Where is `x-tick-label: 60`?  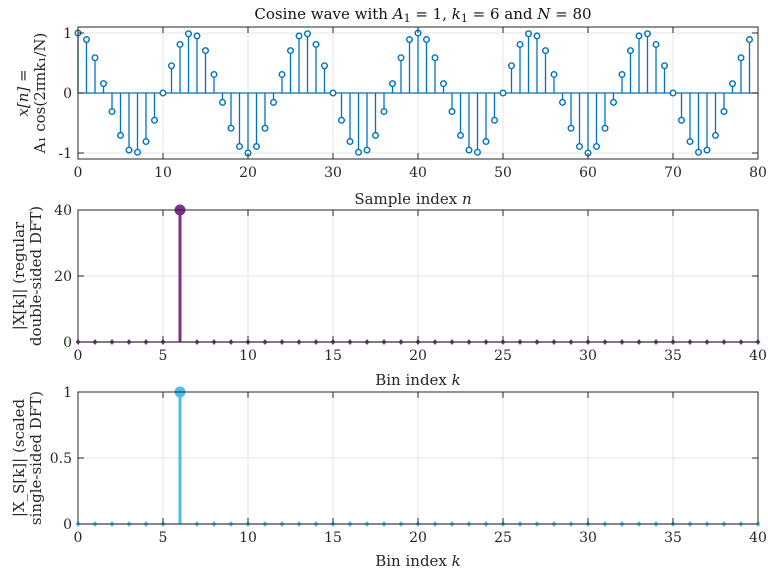 x-tick-label: 60 is located at coordinates (588, 173).